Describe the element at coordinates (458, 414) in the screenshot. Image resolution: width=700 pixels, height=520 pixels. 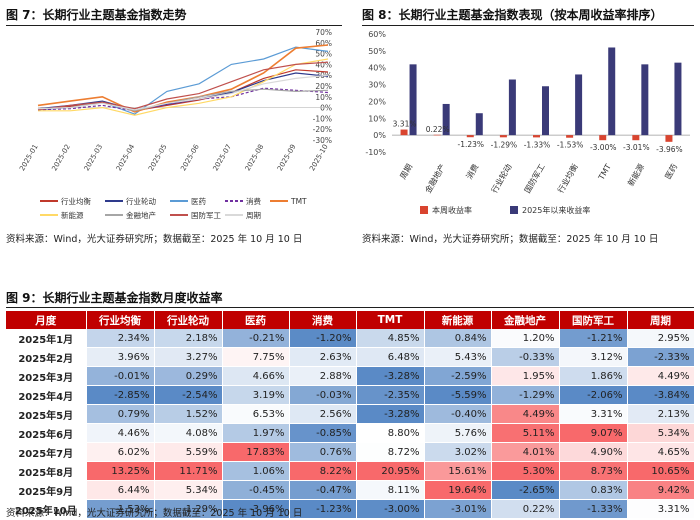
I see `table-value-cell: -0.40%` at that location.